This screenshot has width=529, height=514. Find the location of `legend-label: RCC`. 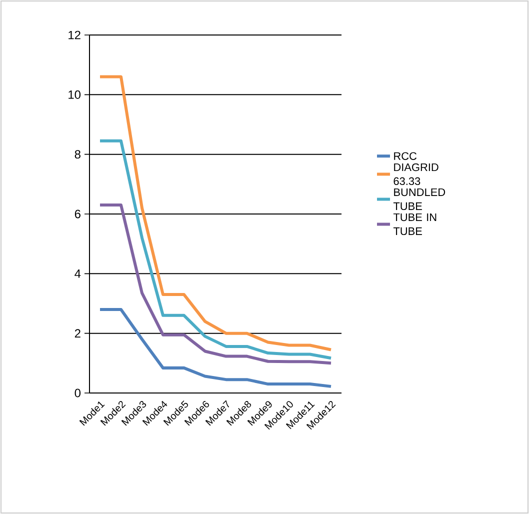

legend-label: RCC is located at coordinates (405, 156).